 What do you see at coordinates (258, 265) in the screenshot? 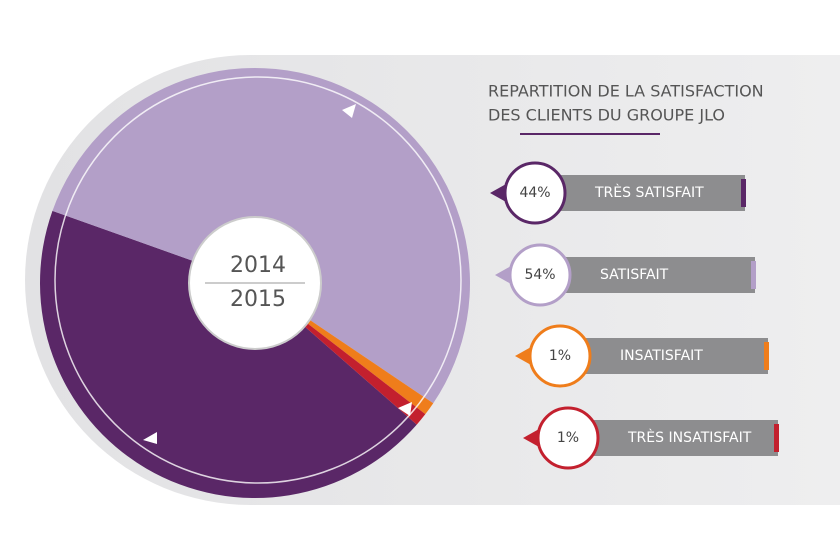
I see `center-label: 2014` at bounding box center [258, 265].